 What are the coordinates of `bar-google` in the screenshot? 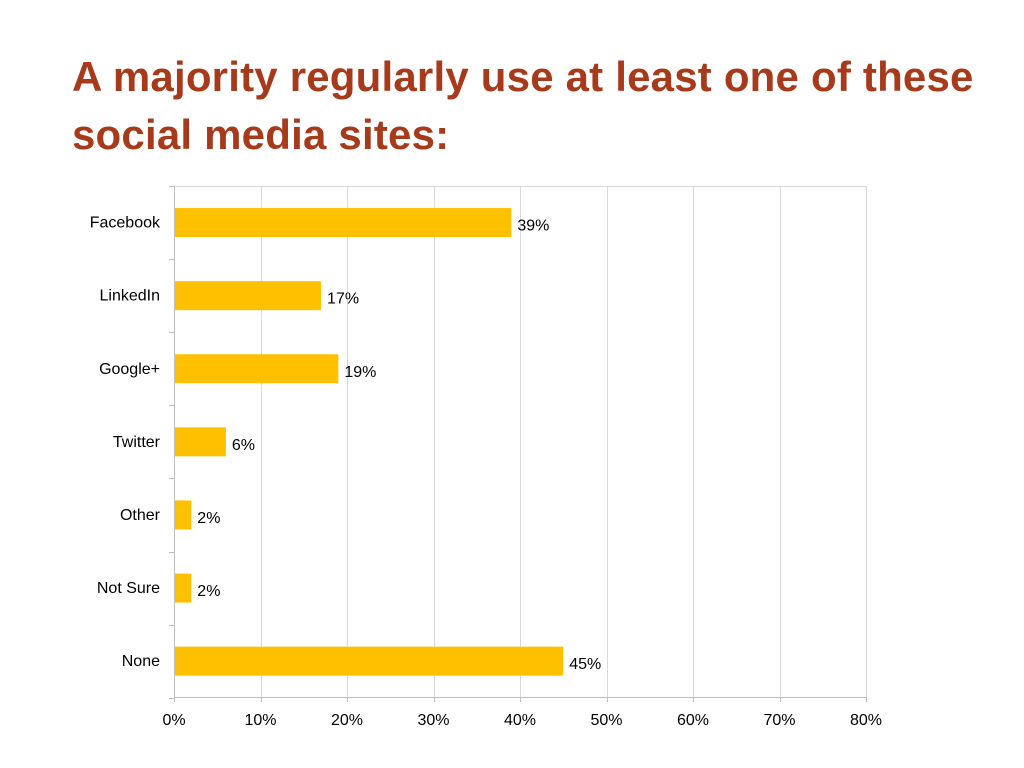 It's located at (257, 369).